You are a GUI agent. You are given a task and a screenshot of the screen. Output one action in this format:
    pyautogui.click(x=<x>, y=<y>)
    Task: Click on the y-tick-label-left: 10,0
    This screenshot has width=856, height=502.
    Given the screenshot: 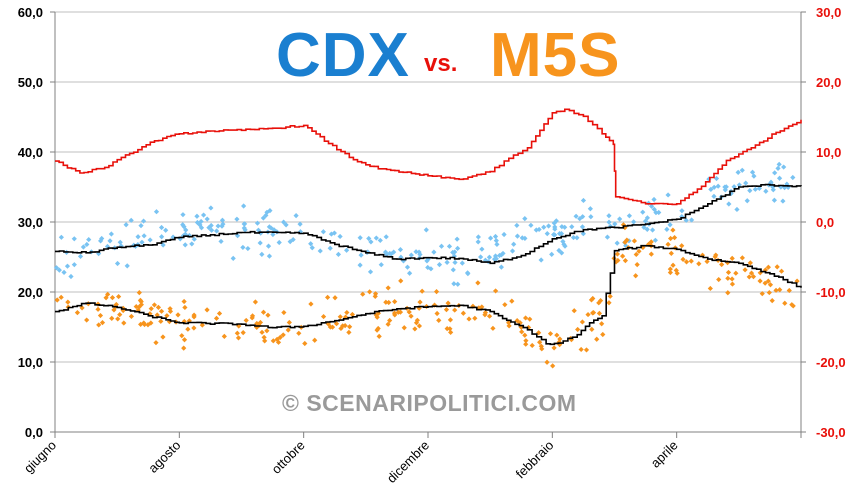 What is the action you would take?
    pyautogui.click(x=30, y=362)
    